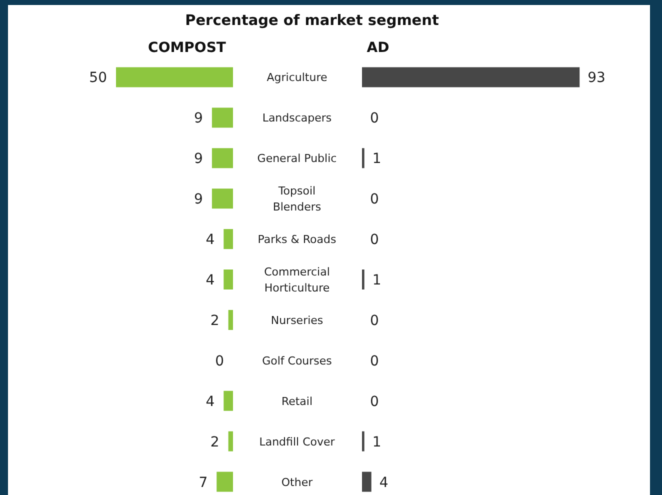 The height and width of the screenshot is (495, 662). I want to click on y-tick-label: Parks & Roads, so click(297, 239).